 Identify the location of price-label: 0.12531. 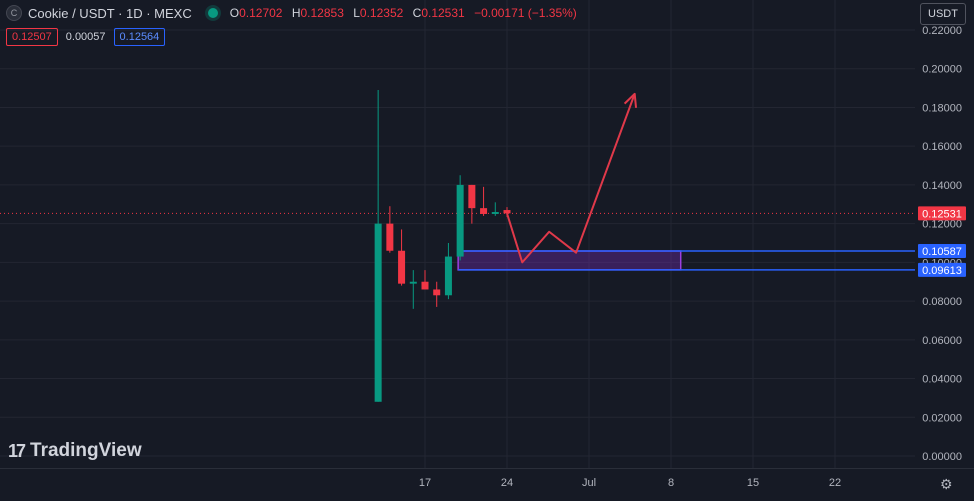
(942, 213).